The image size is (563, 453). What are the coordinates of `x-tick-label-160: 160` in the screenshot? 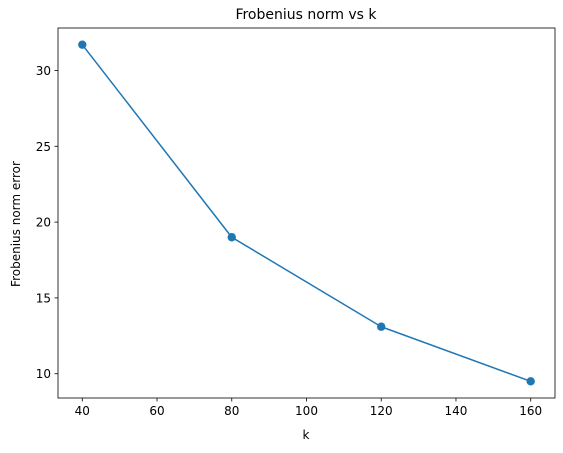 It's located at (530, 411).